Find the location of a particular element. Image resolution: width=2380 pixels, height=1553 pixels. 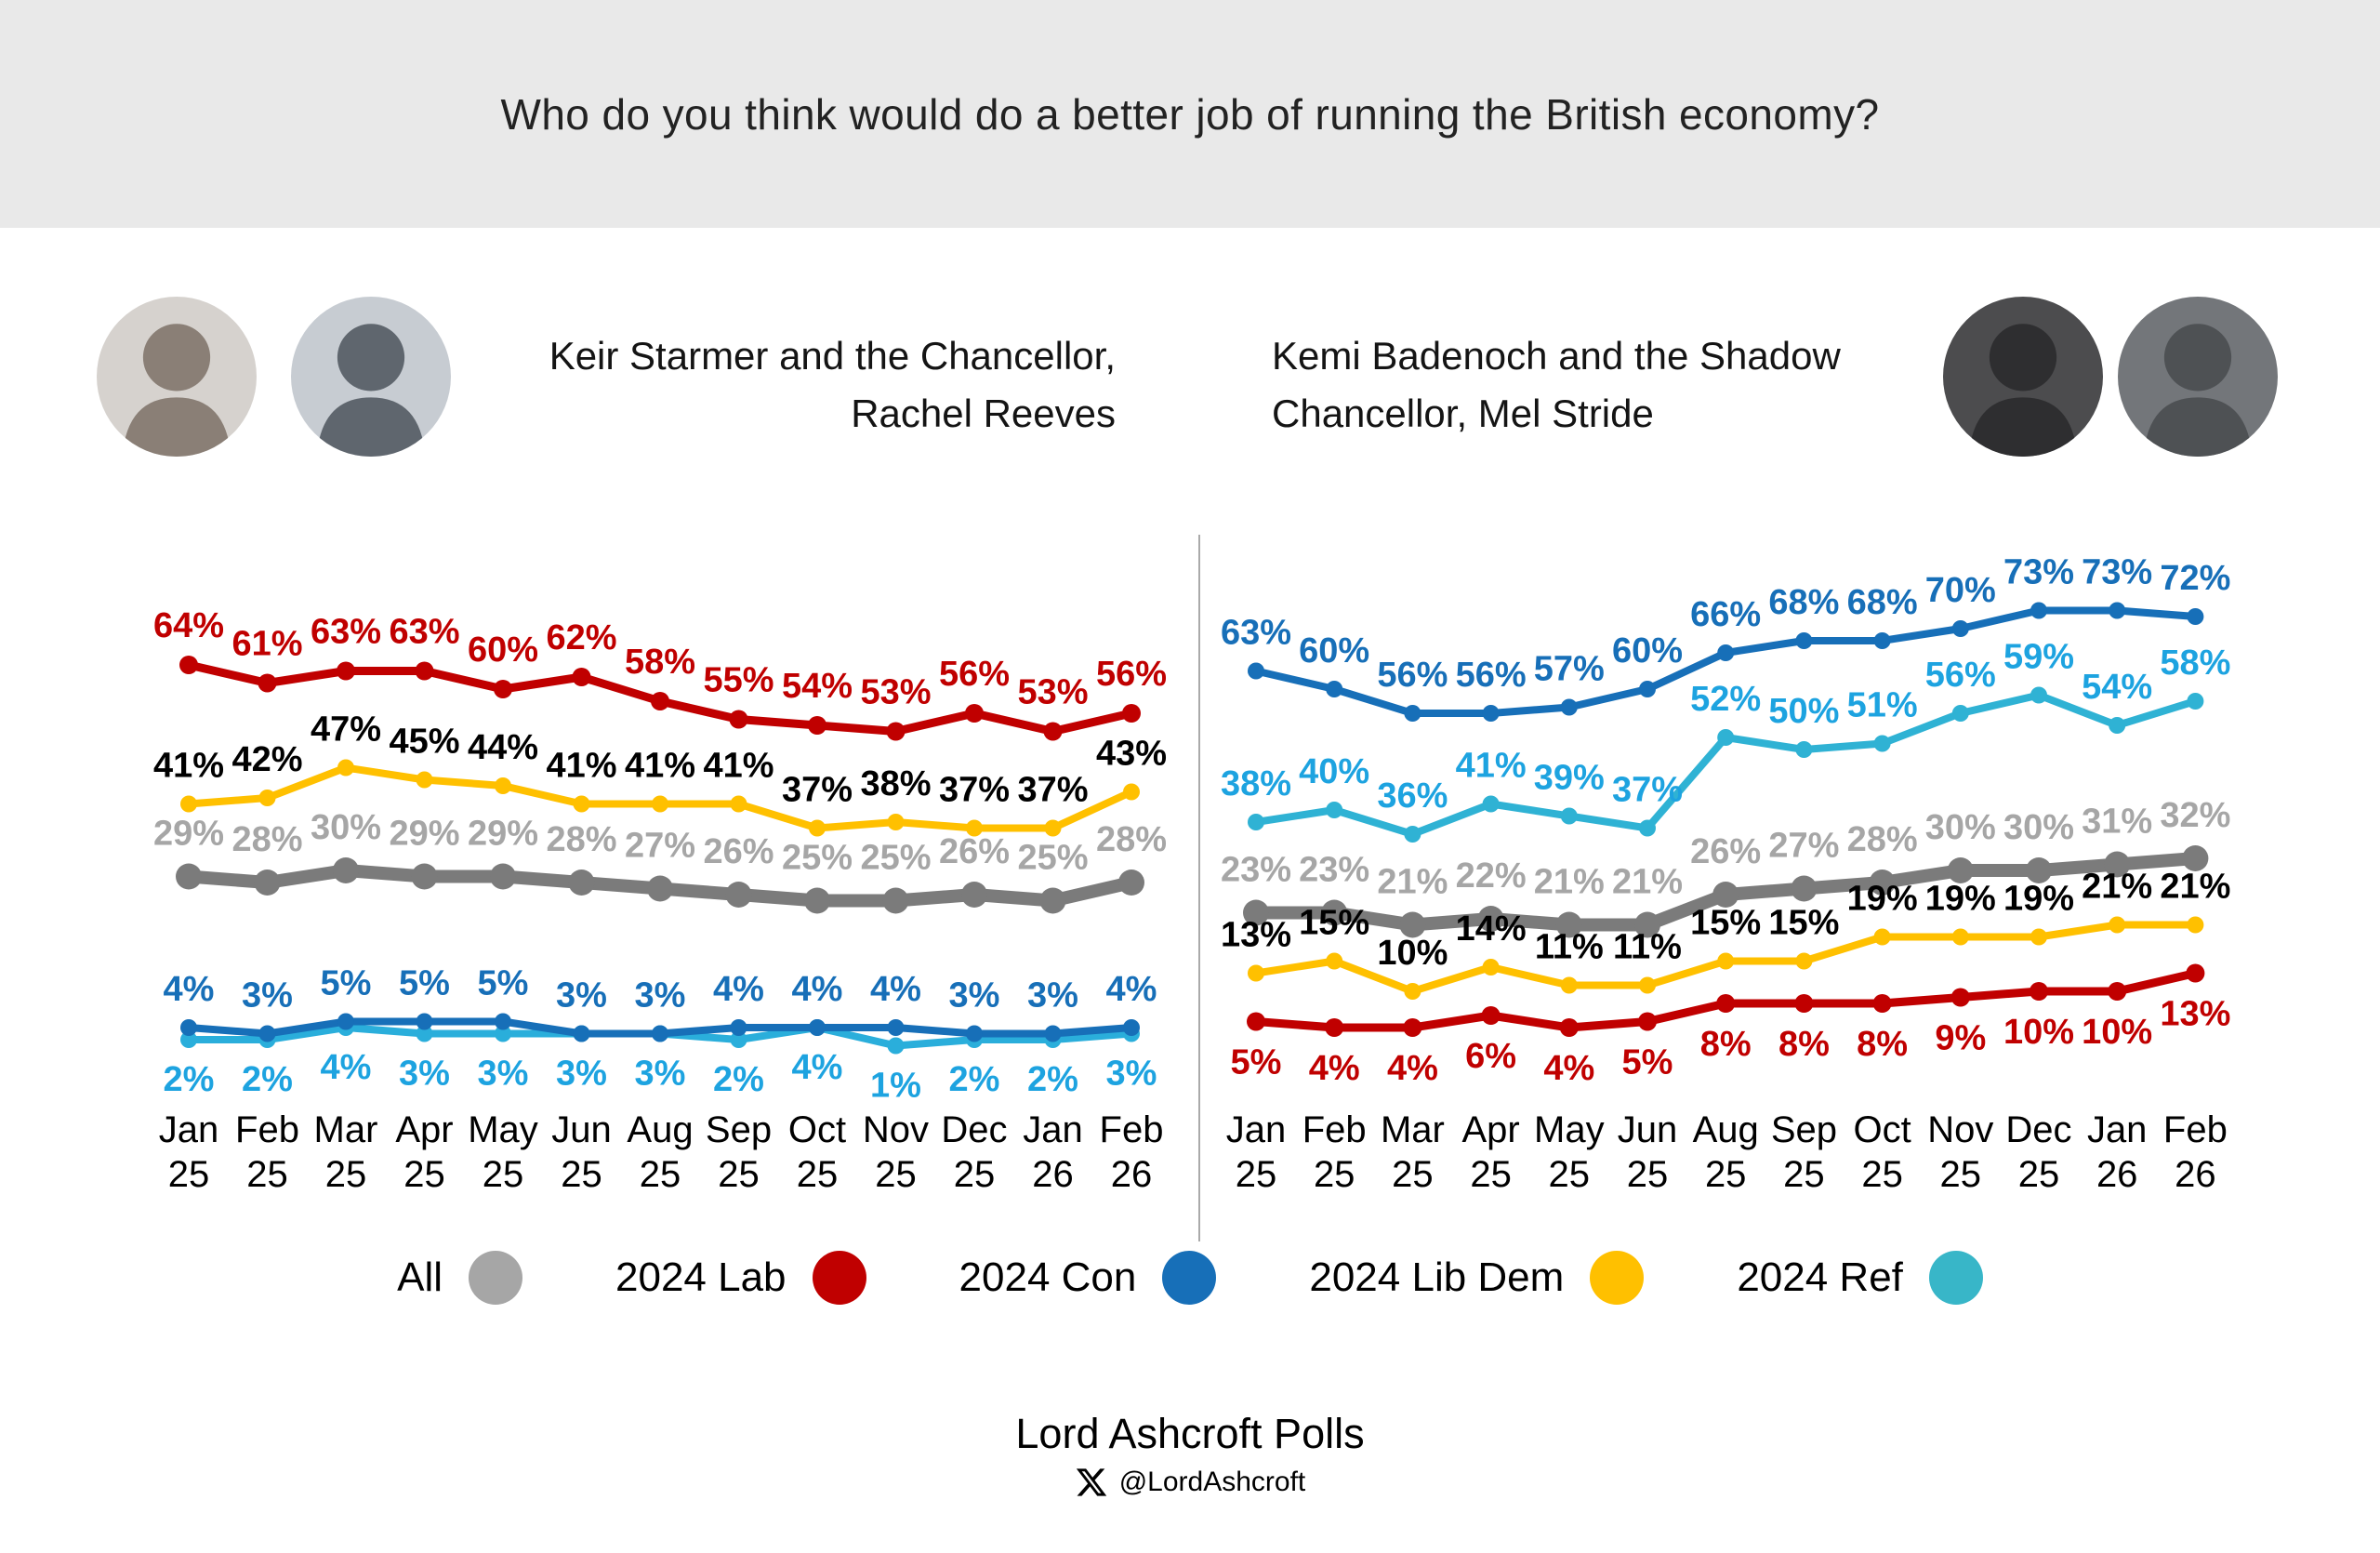

data-point-label-all: 31% is located at coordinates (2117, 823).